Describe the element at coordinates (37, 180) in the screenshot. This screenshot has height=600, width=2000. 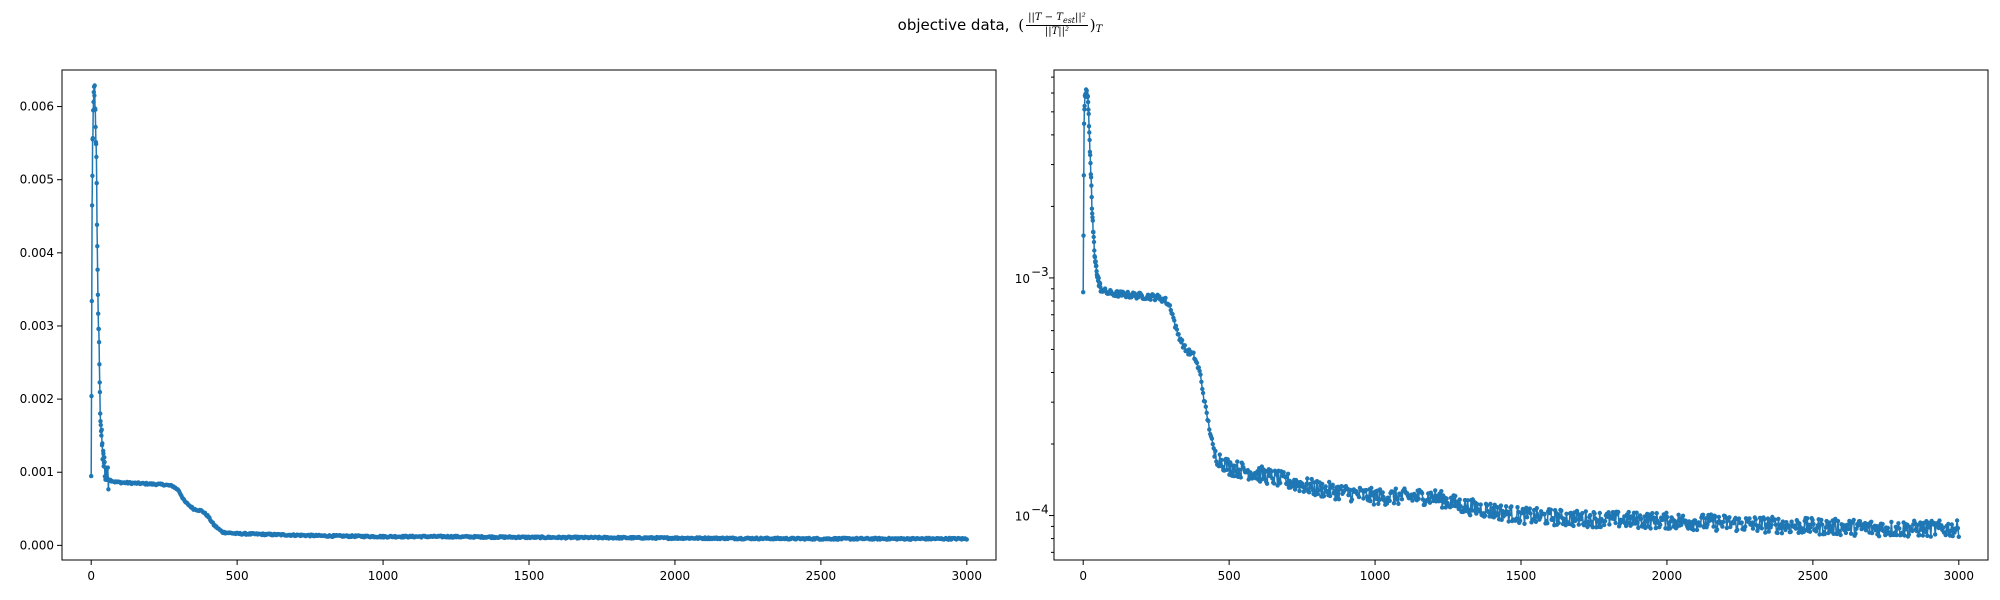
I see `y-tick-label: 0.005` at that location.